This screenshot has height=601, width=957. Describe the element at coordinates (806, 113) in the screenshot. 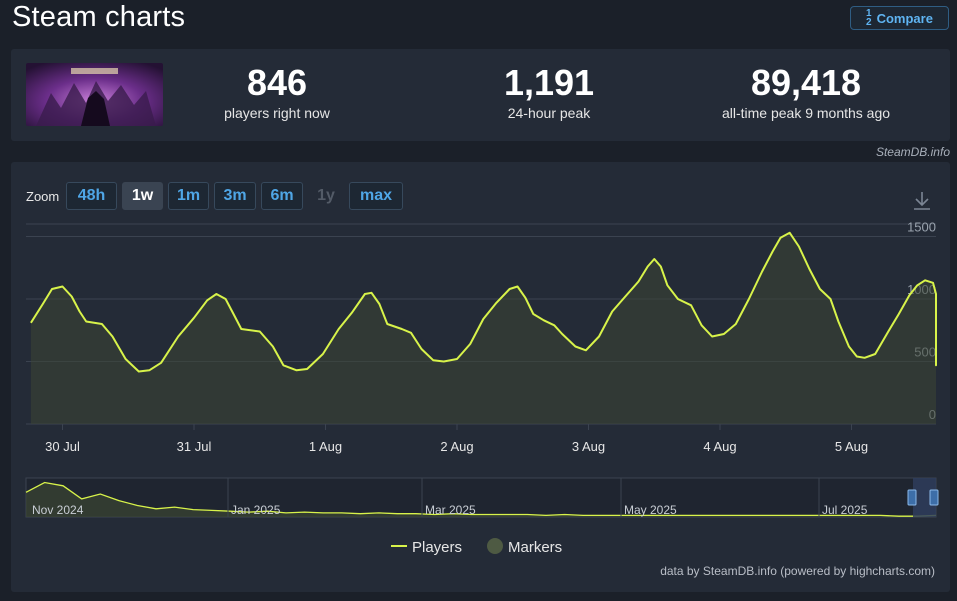

I see `stat-label: all-time peak 9 months ago` at that location.